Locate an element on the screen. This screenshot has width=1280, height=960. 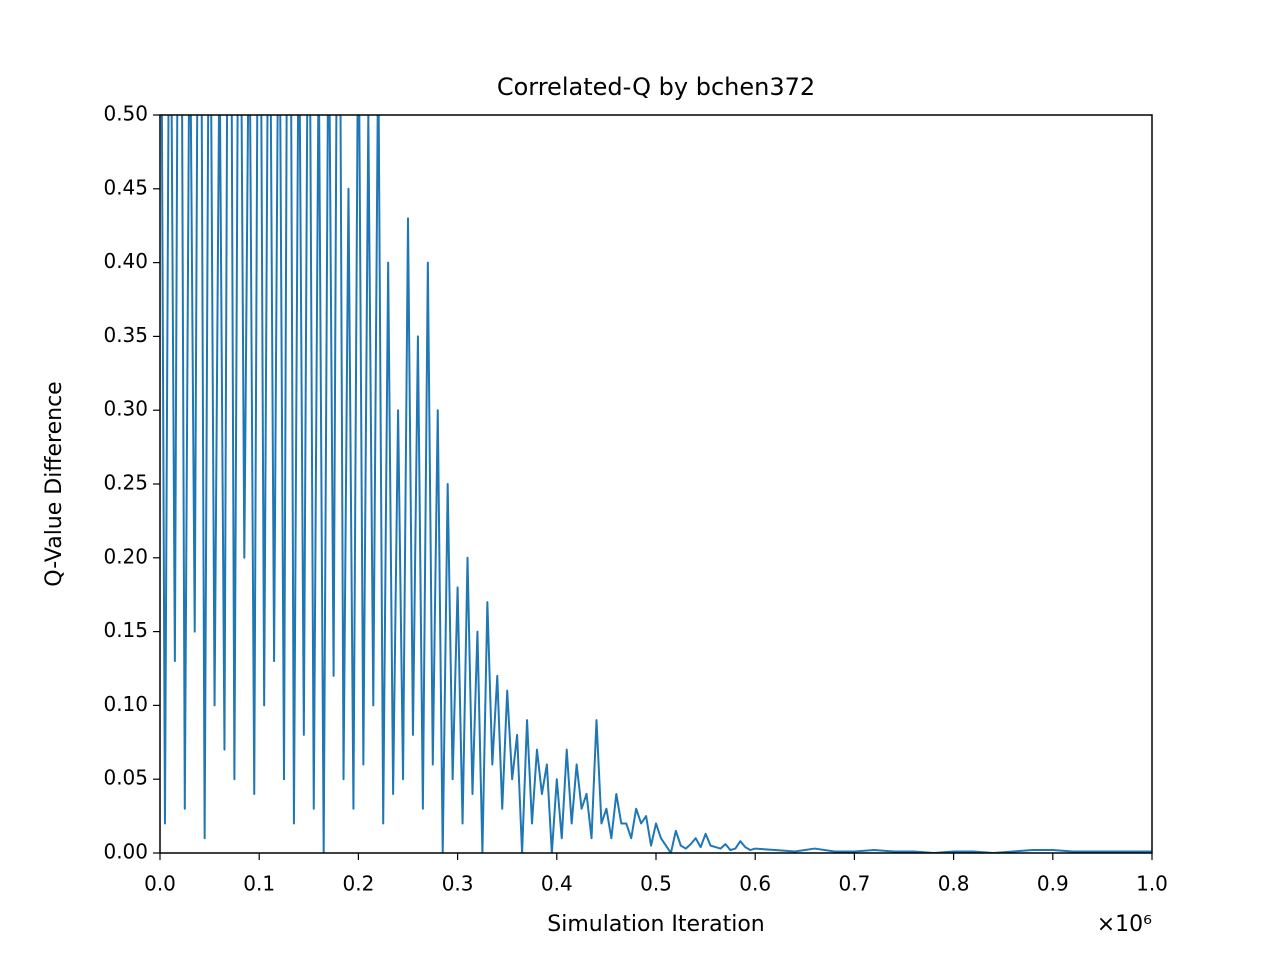
y-tick-label: 0.25 is located at coordinates (125, 483).